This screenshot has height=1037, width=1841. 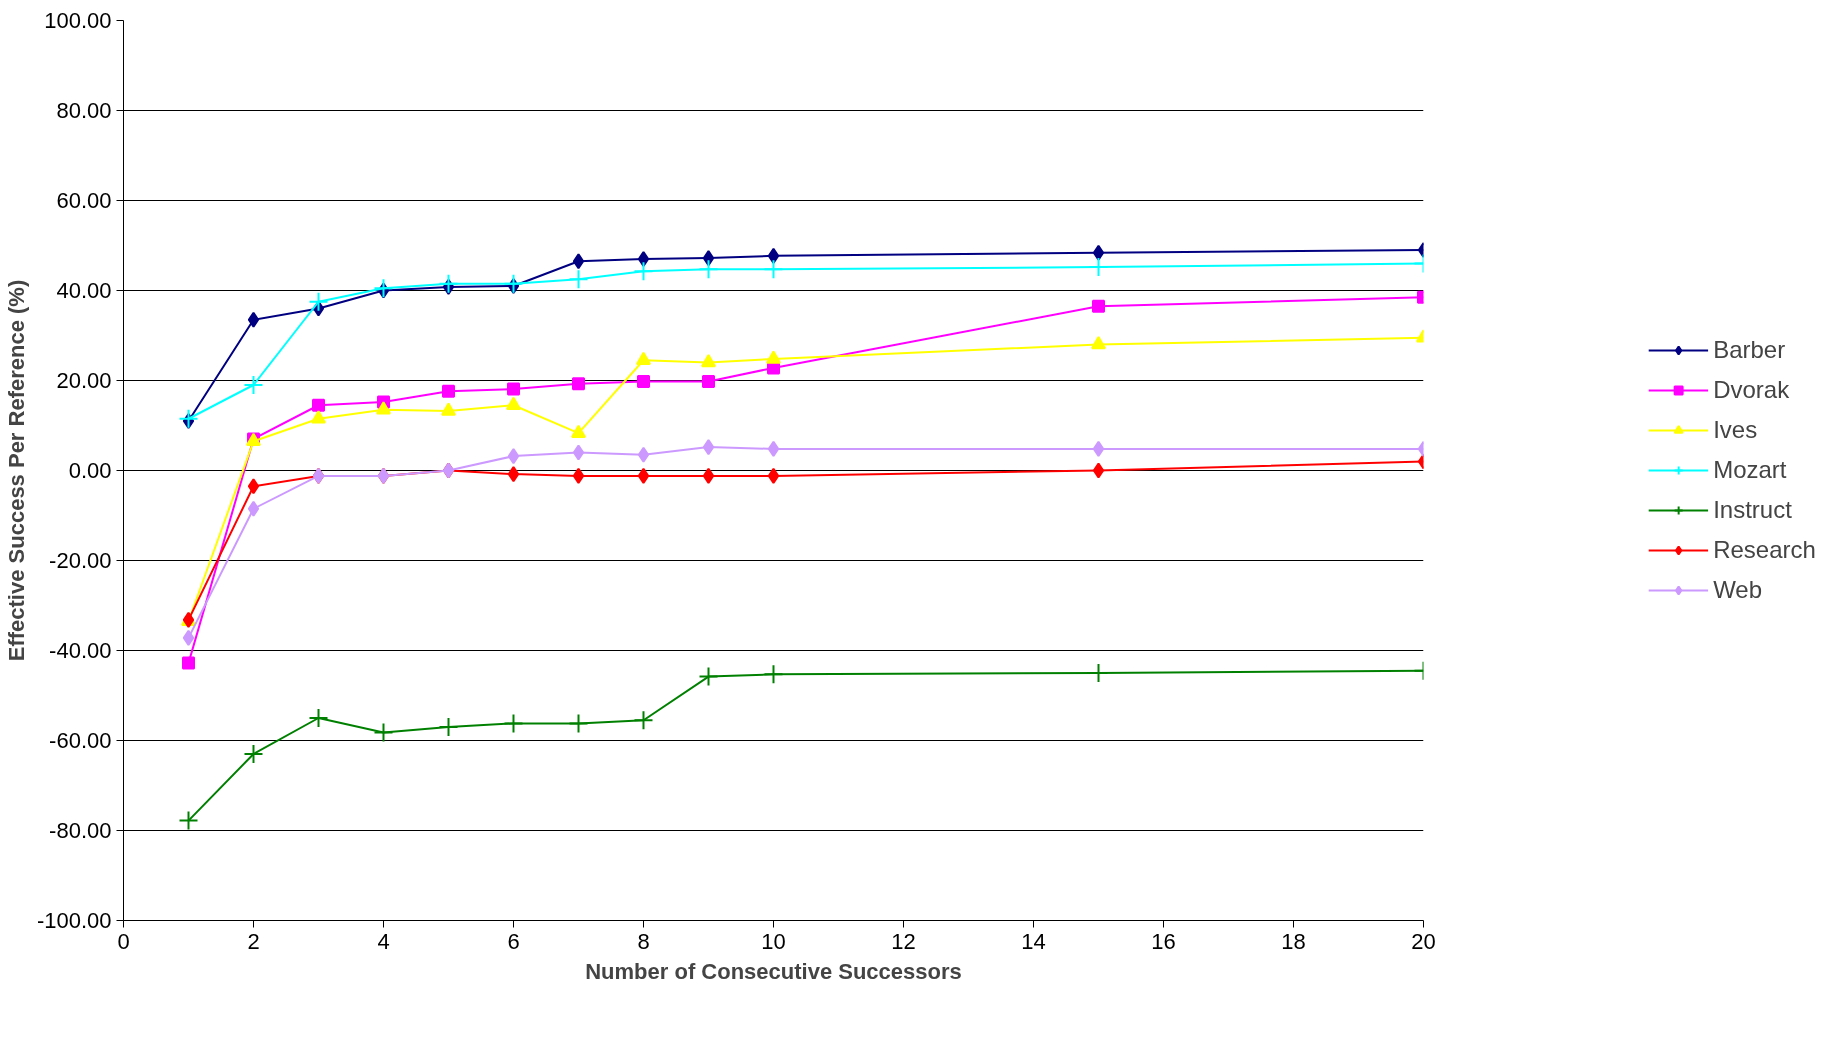 I want to click on y-tick-label: -100.00, so click(x=74, y=920).